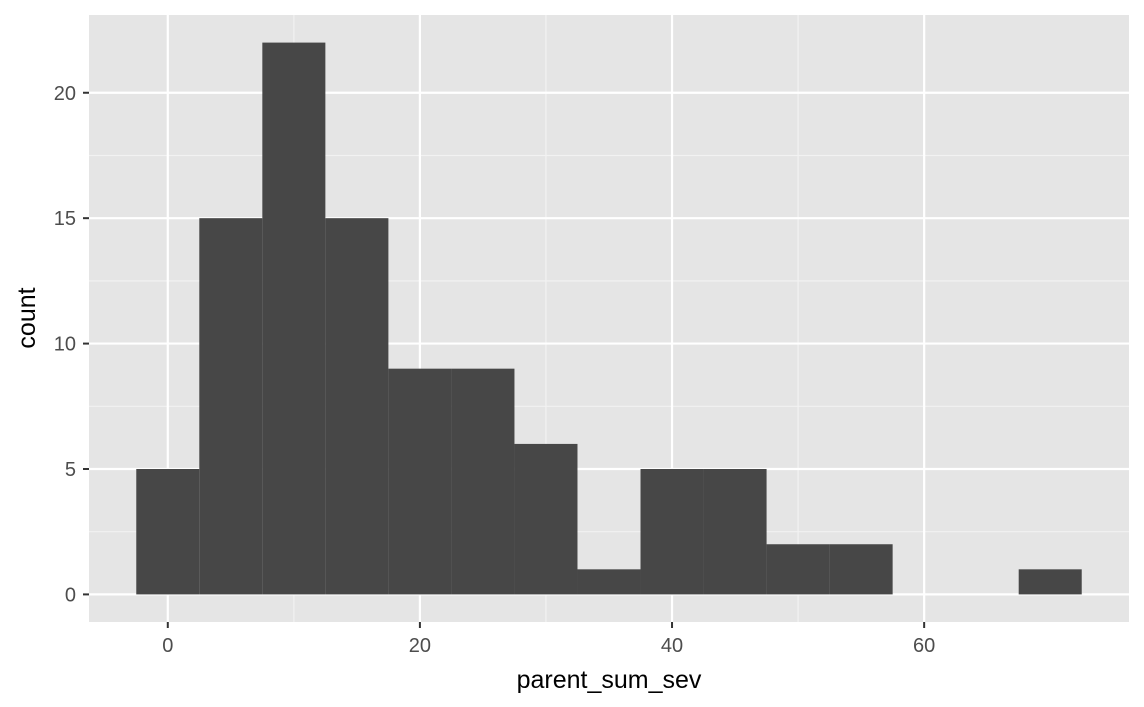 This screenshot has width=1144, height=707. What do you see at coordinates (609, 680) in the screenshot?
I see `x-axis-title: parent_sum_sev` at bounding box center [609, 680].